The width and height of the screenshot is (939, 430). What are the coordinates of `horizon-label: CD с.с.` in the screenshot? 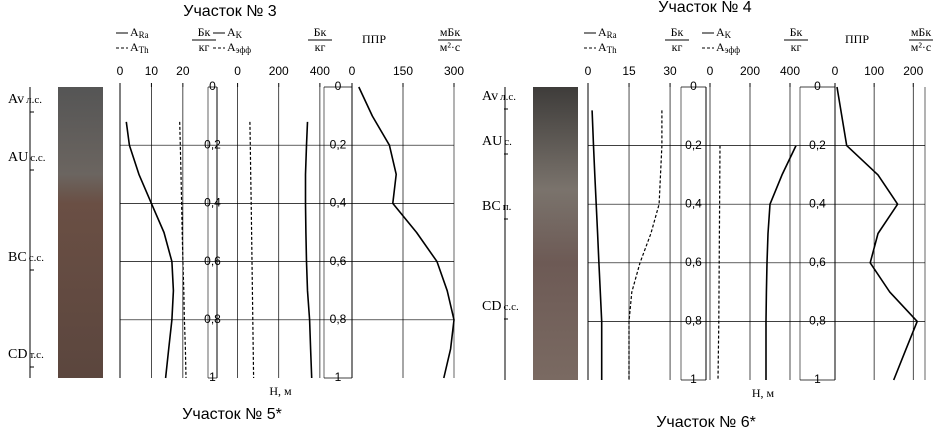 It's located at (500, 306).